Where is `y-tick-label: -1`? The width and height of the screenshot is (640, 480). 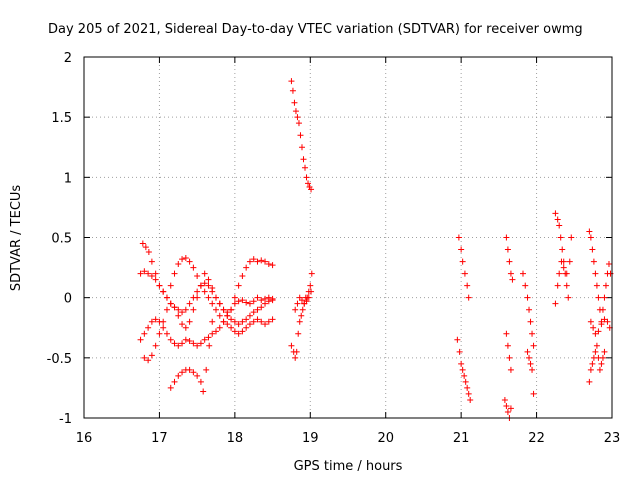 y-tick-label: -1 is located at coordinates (65, 419).